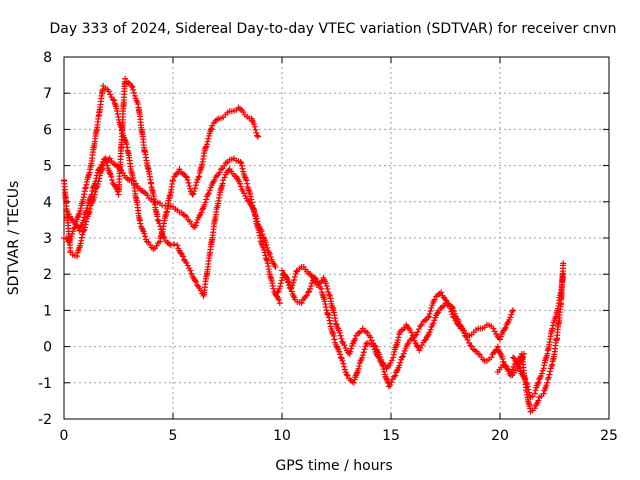  I want to click on y-tick-label: 5, so click(47, 167).